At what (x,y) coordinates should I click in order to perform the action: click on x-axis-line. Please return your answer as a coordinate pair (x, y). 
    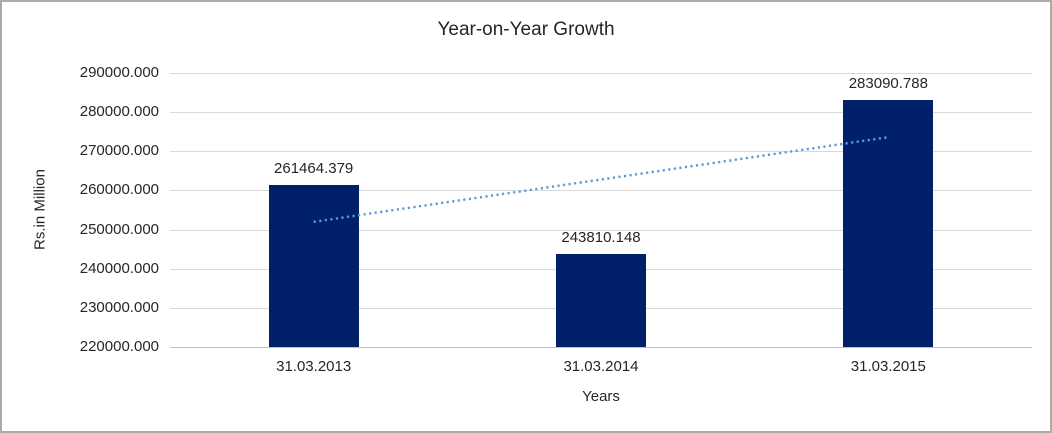
    Looking at the image, I should click on (601, 347).